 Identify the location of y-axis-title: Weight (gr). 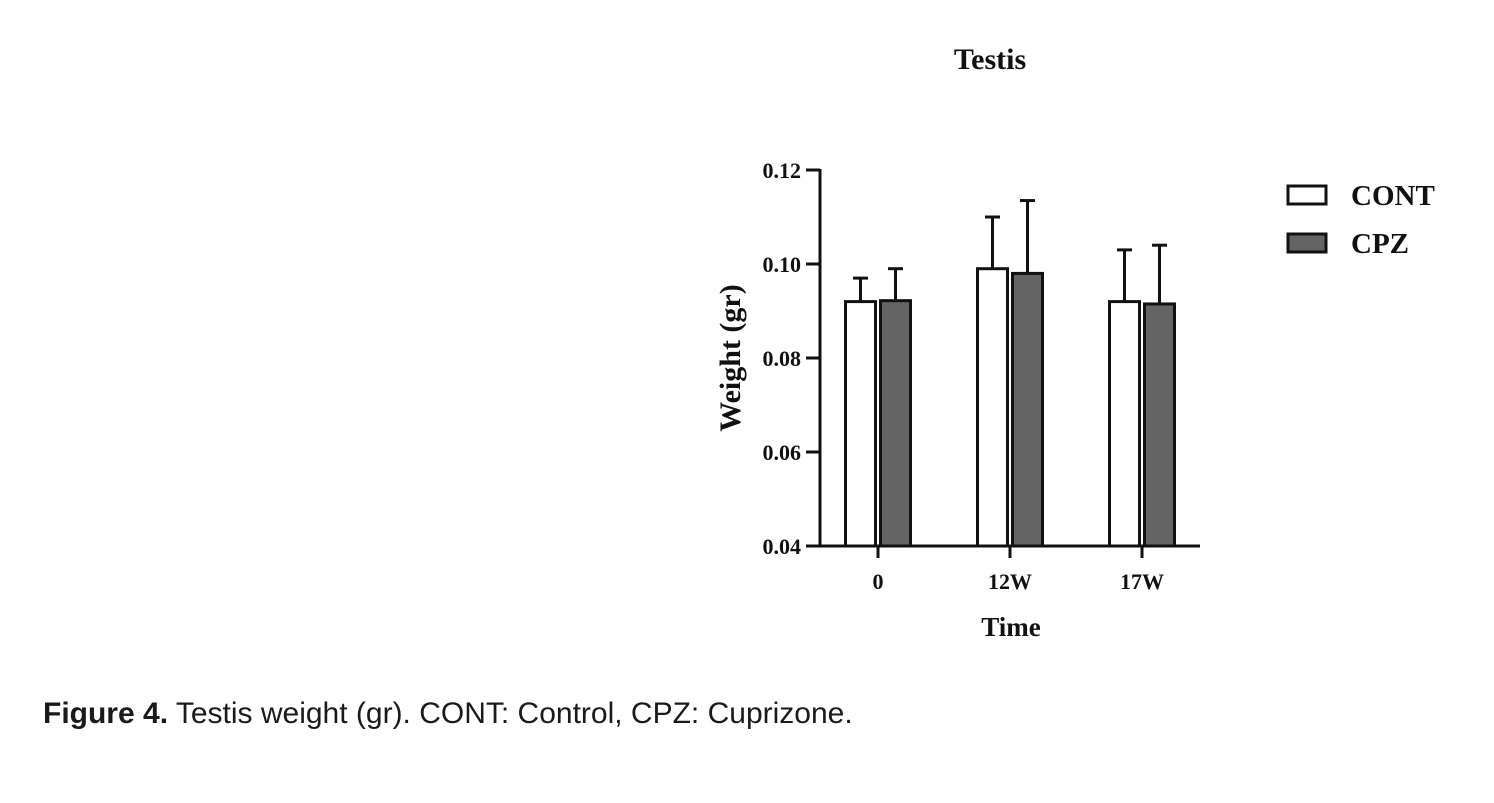
(730, 357).